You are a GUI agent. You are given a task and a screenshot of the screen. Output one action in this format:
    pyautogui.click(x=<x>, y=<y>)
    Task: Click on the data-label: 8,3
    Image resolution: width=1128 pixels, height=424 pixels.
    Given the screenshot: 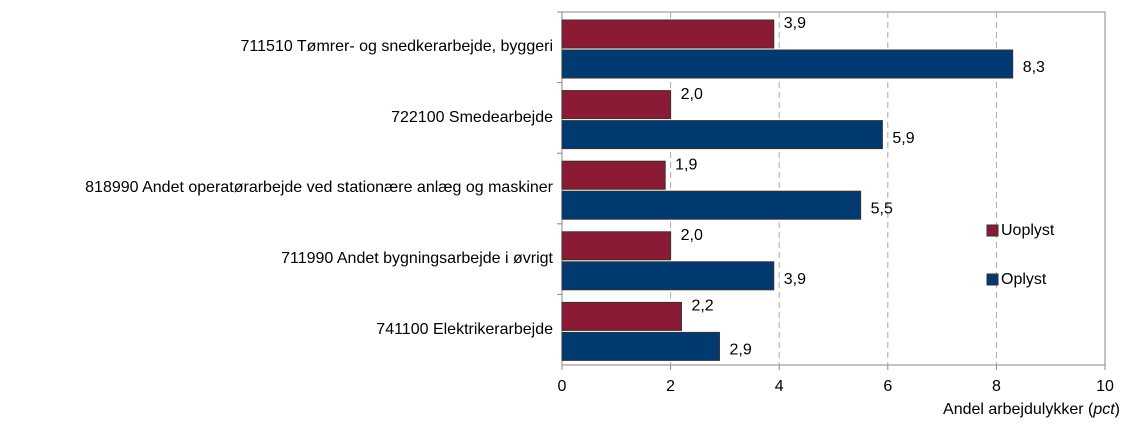 What is the action you would take?
    pyautogui.click(x=1034, y=67)
    